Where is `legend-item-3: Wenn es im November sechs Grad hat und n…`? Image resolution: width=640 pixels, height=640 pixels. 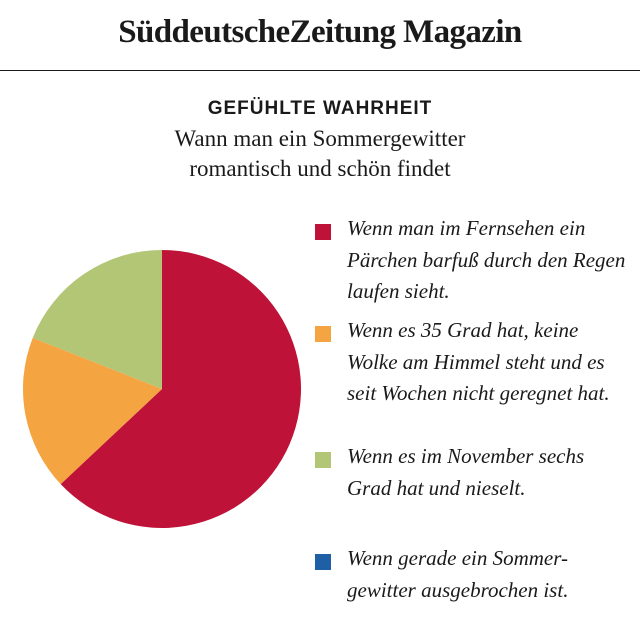
legend-item-3: Wenn es im November sechs Grad hat und n… is located at coordinates (470, 492).